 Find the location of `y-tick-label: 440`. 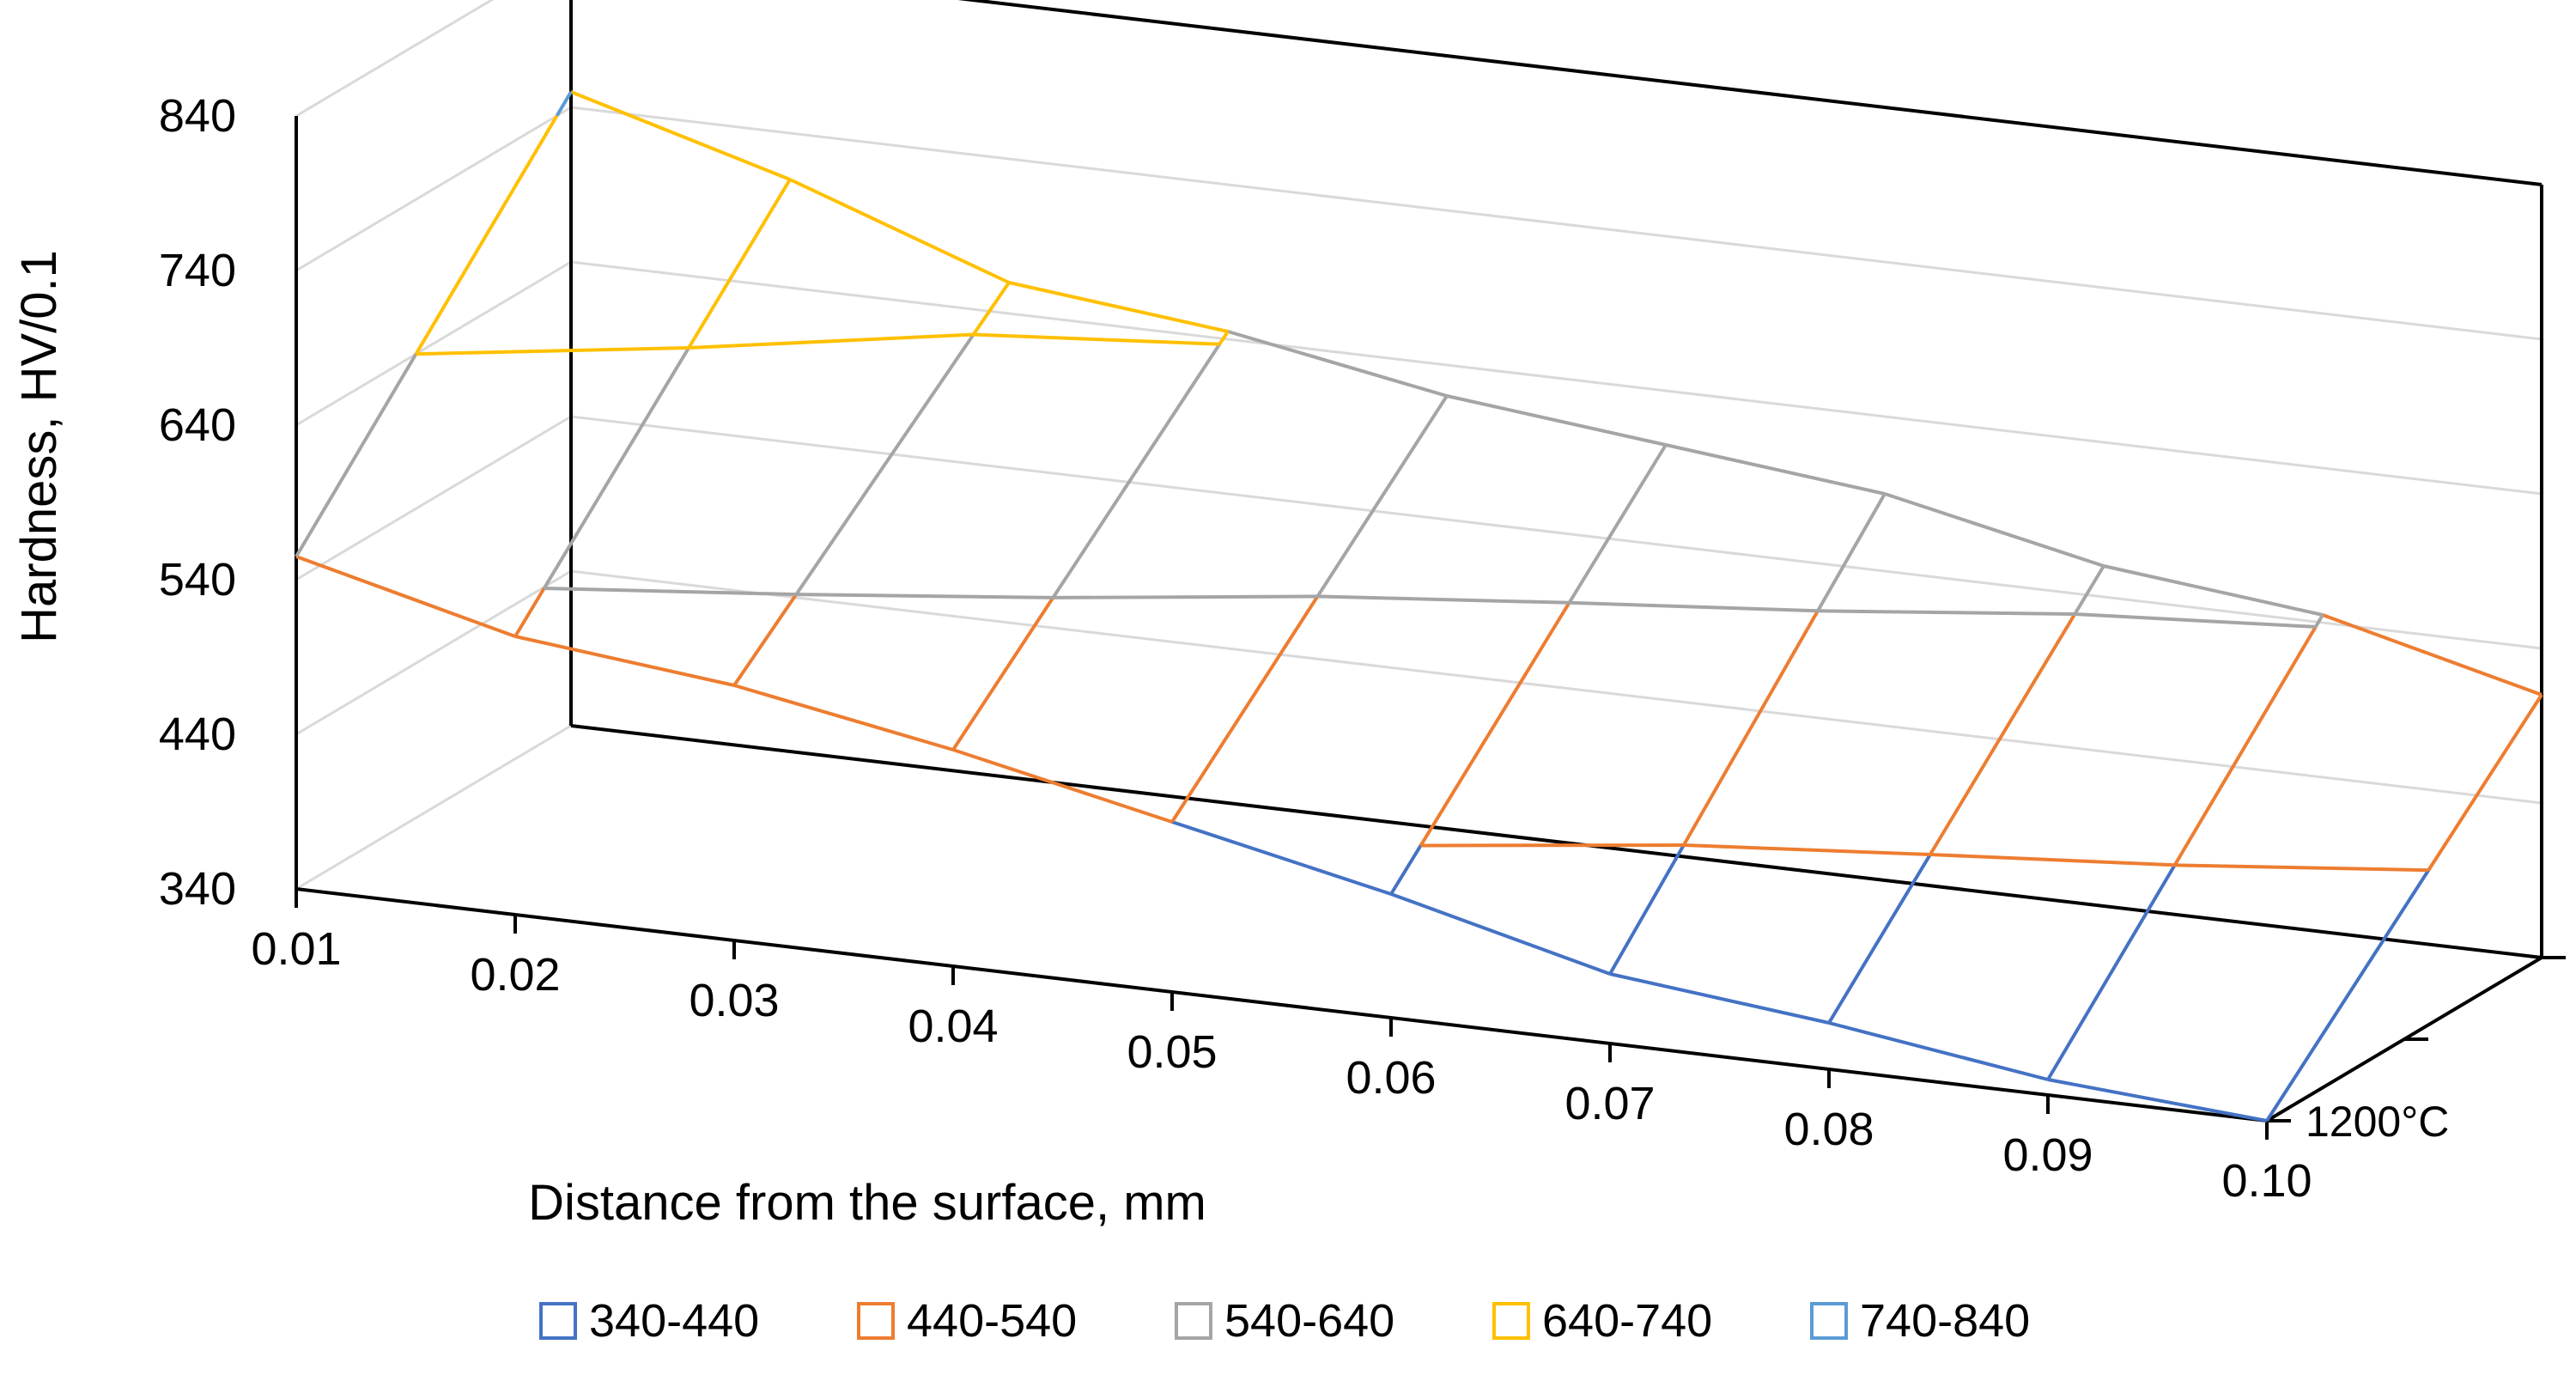

y-tick-label: 440 is located at coordinates (197, 734).